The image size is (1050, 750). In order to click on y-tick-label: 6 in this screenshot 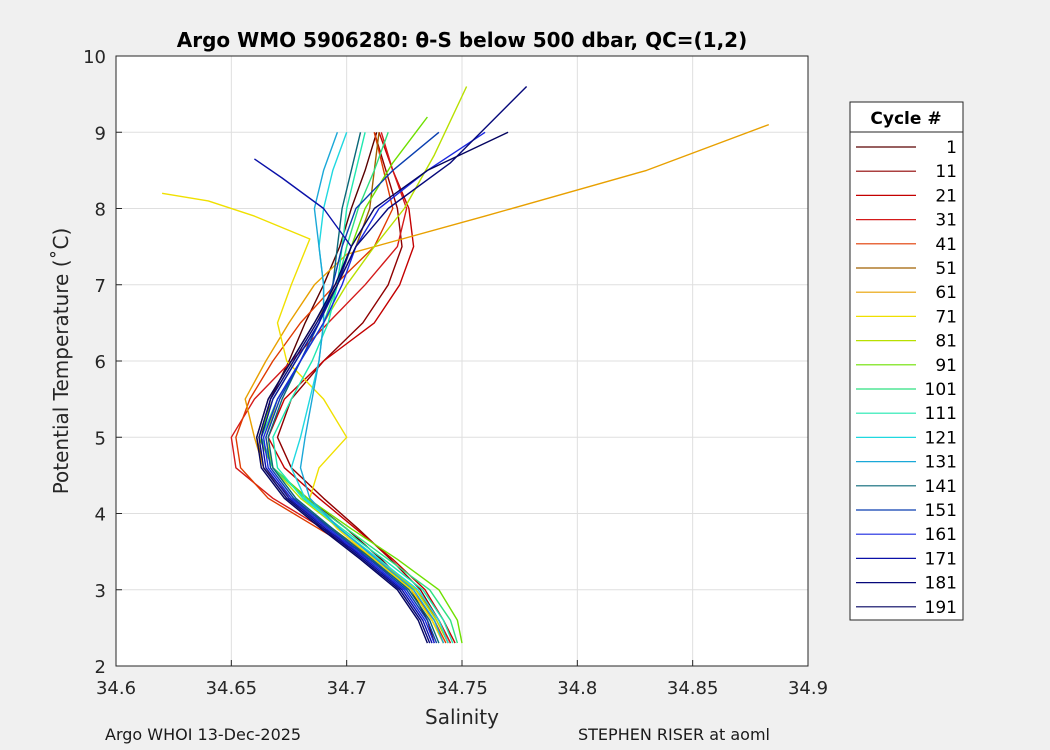, I will do `click(100, 362)`.